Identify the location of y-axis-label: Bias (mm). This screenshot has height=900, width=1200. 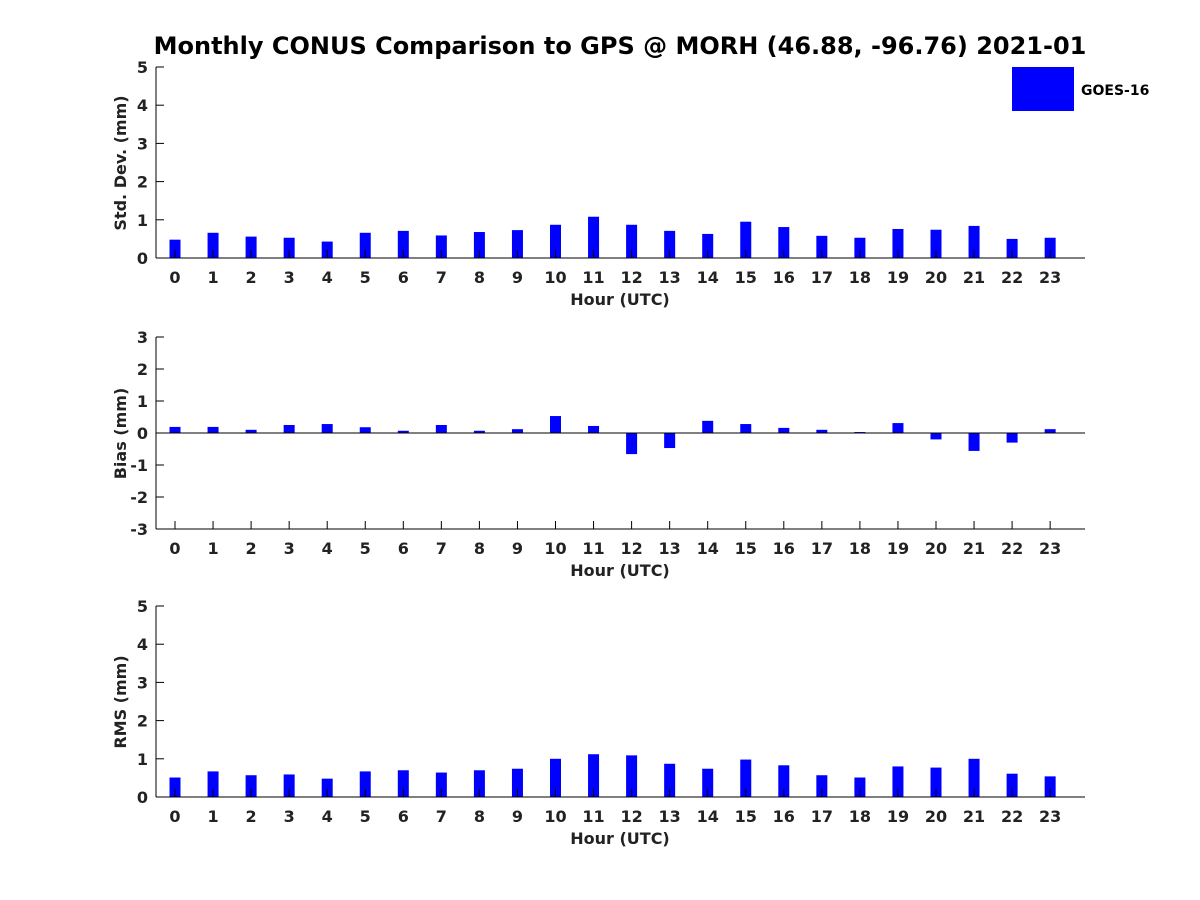
(120, 434).